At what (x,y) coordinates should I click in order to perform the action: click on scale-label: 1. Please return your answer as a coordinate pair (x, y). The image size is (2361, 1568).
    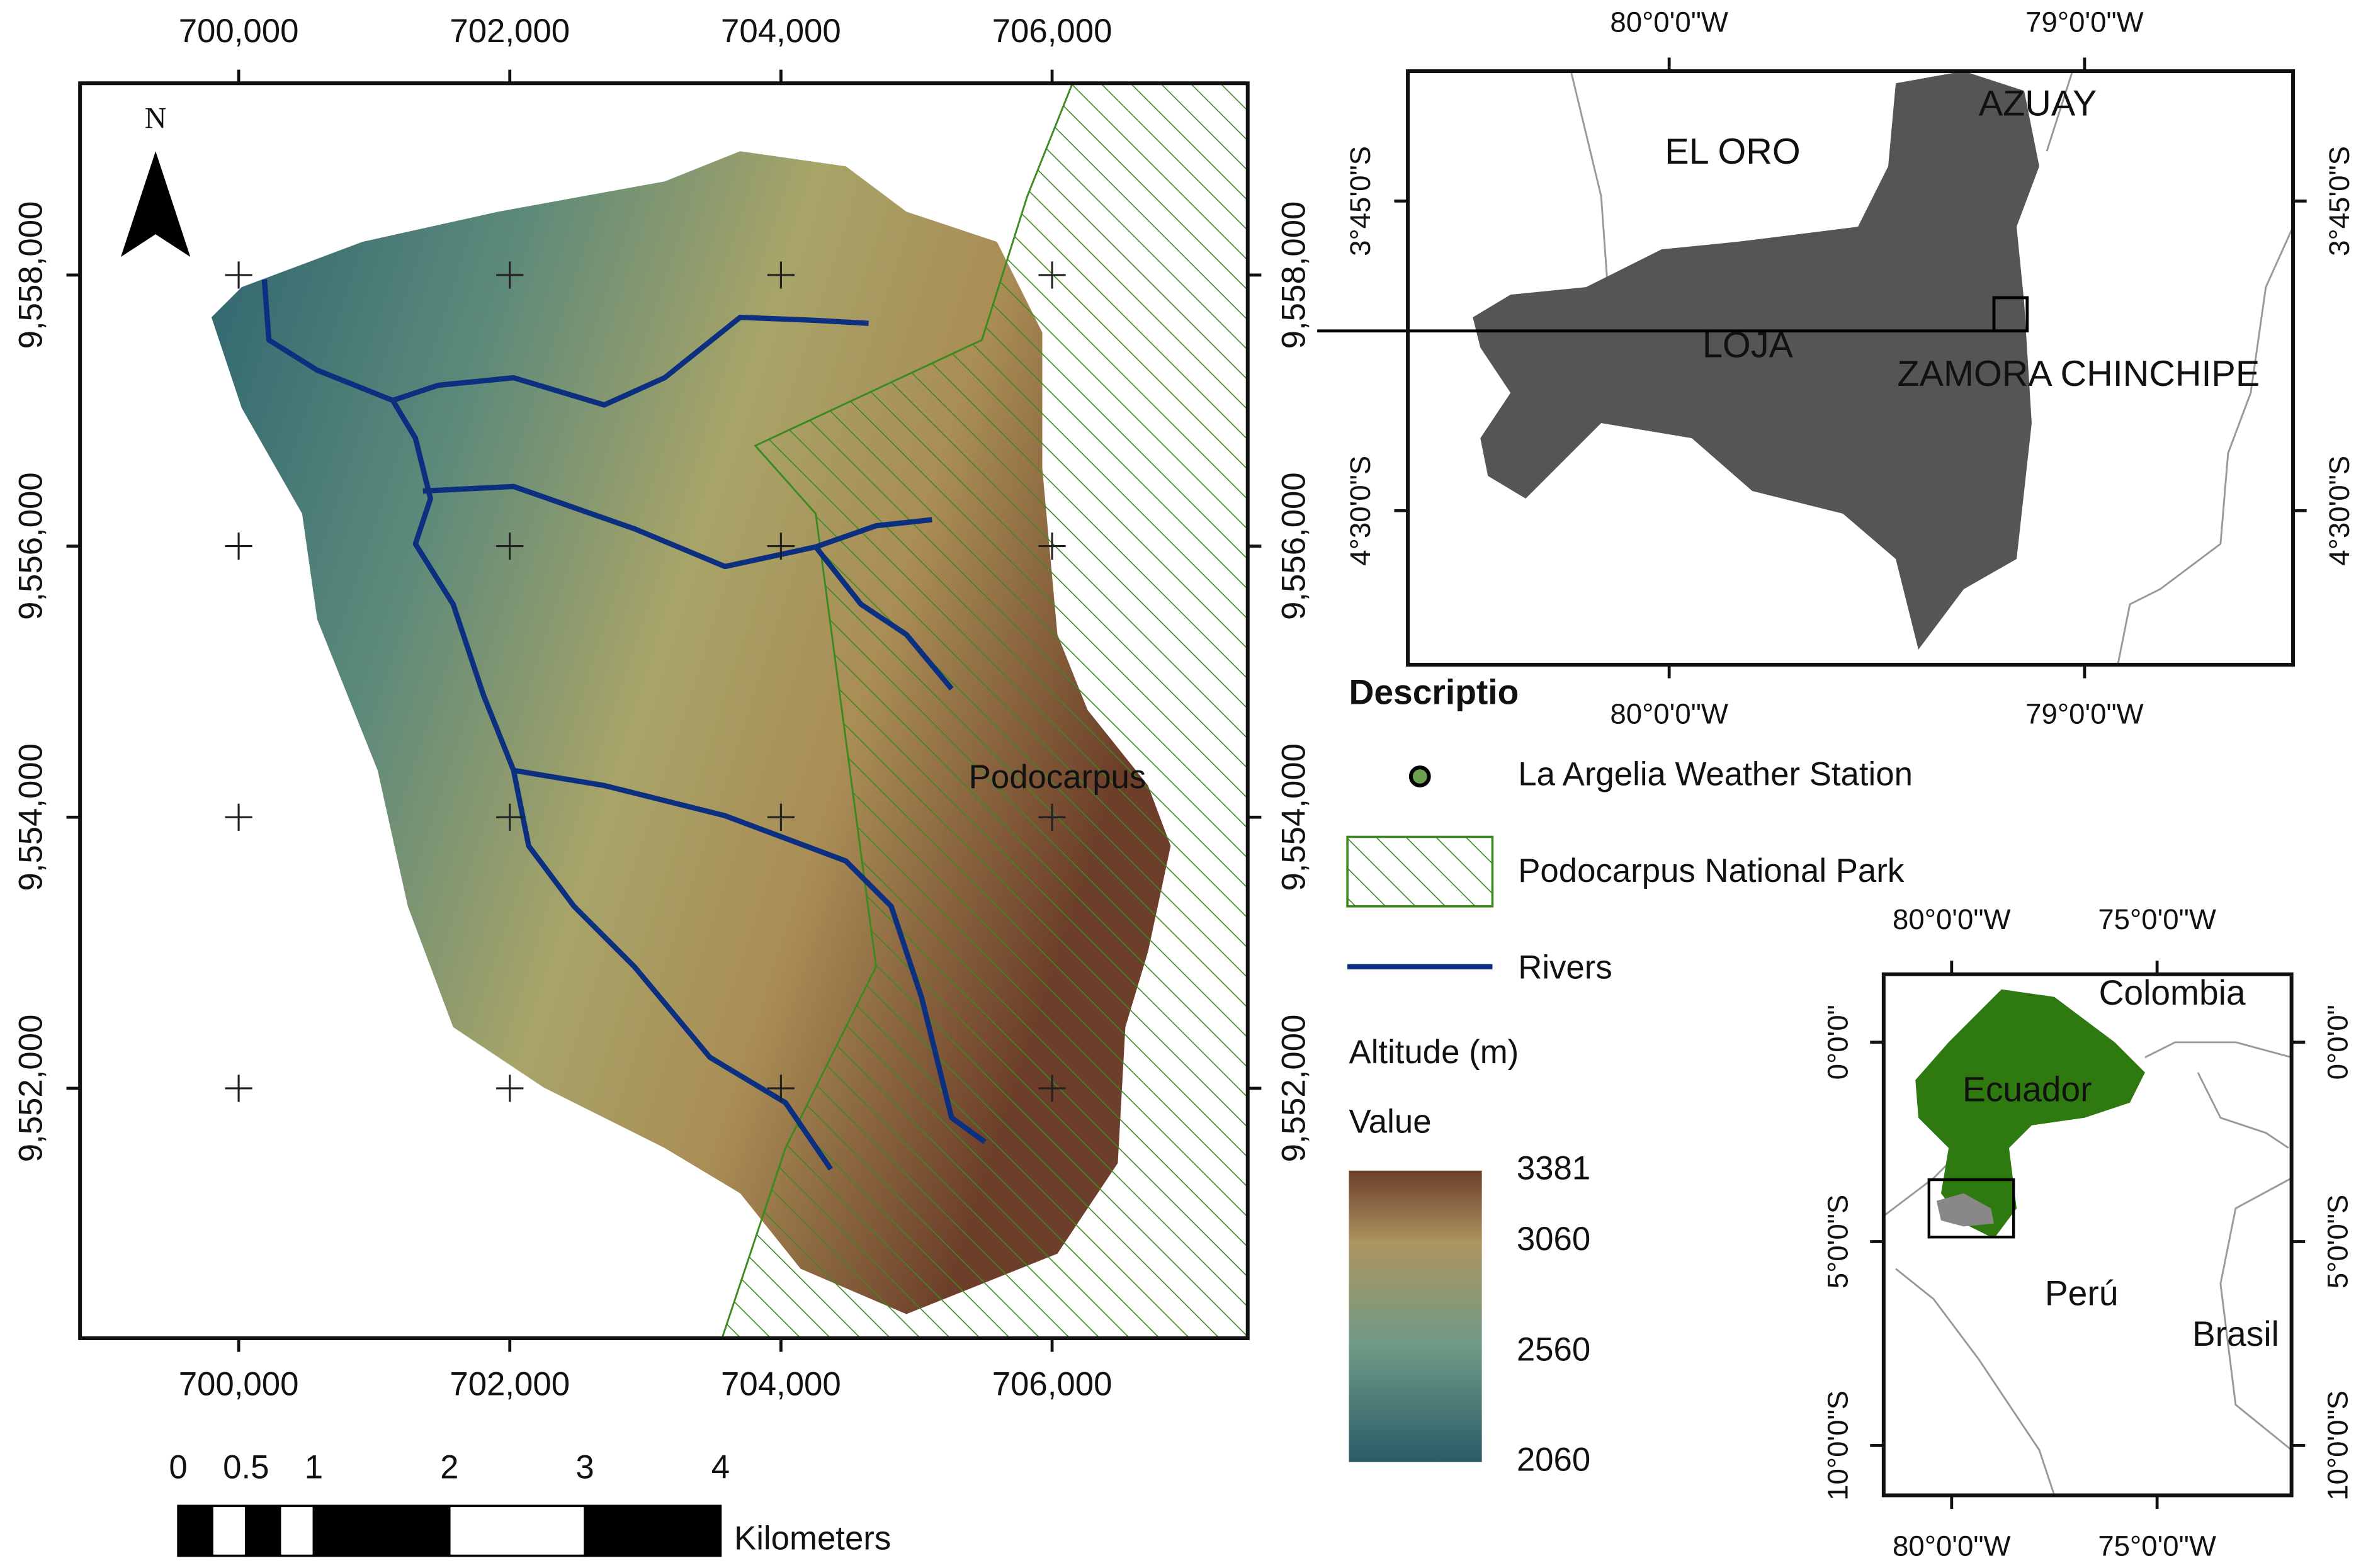
    Looking at the image, I should click on (314, 1468).